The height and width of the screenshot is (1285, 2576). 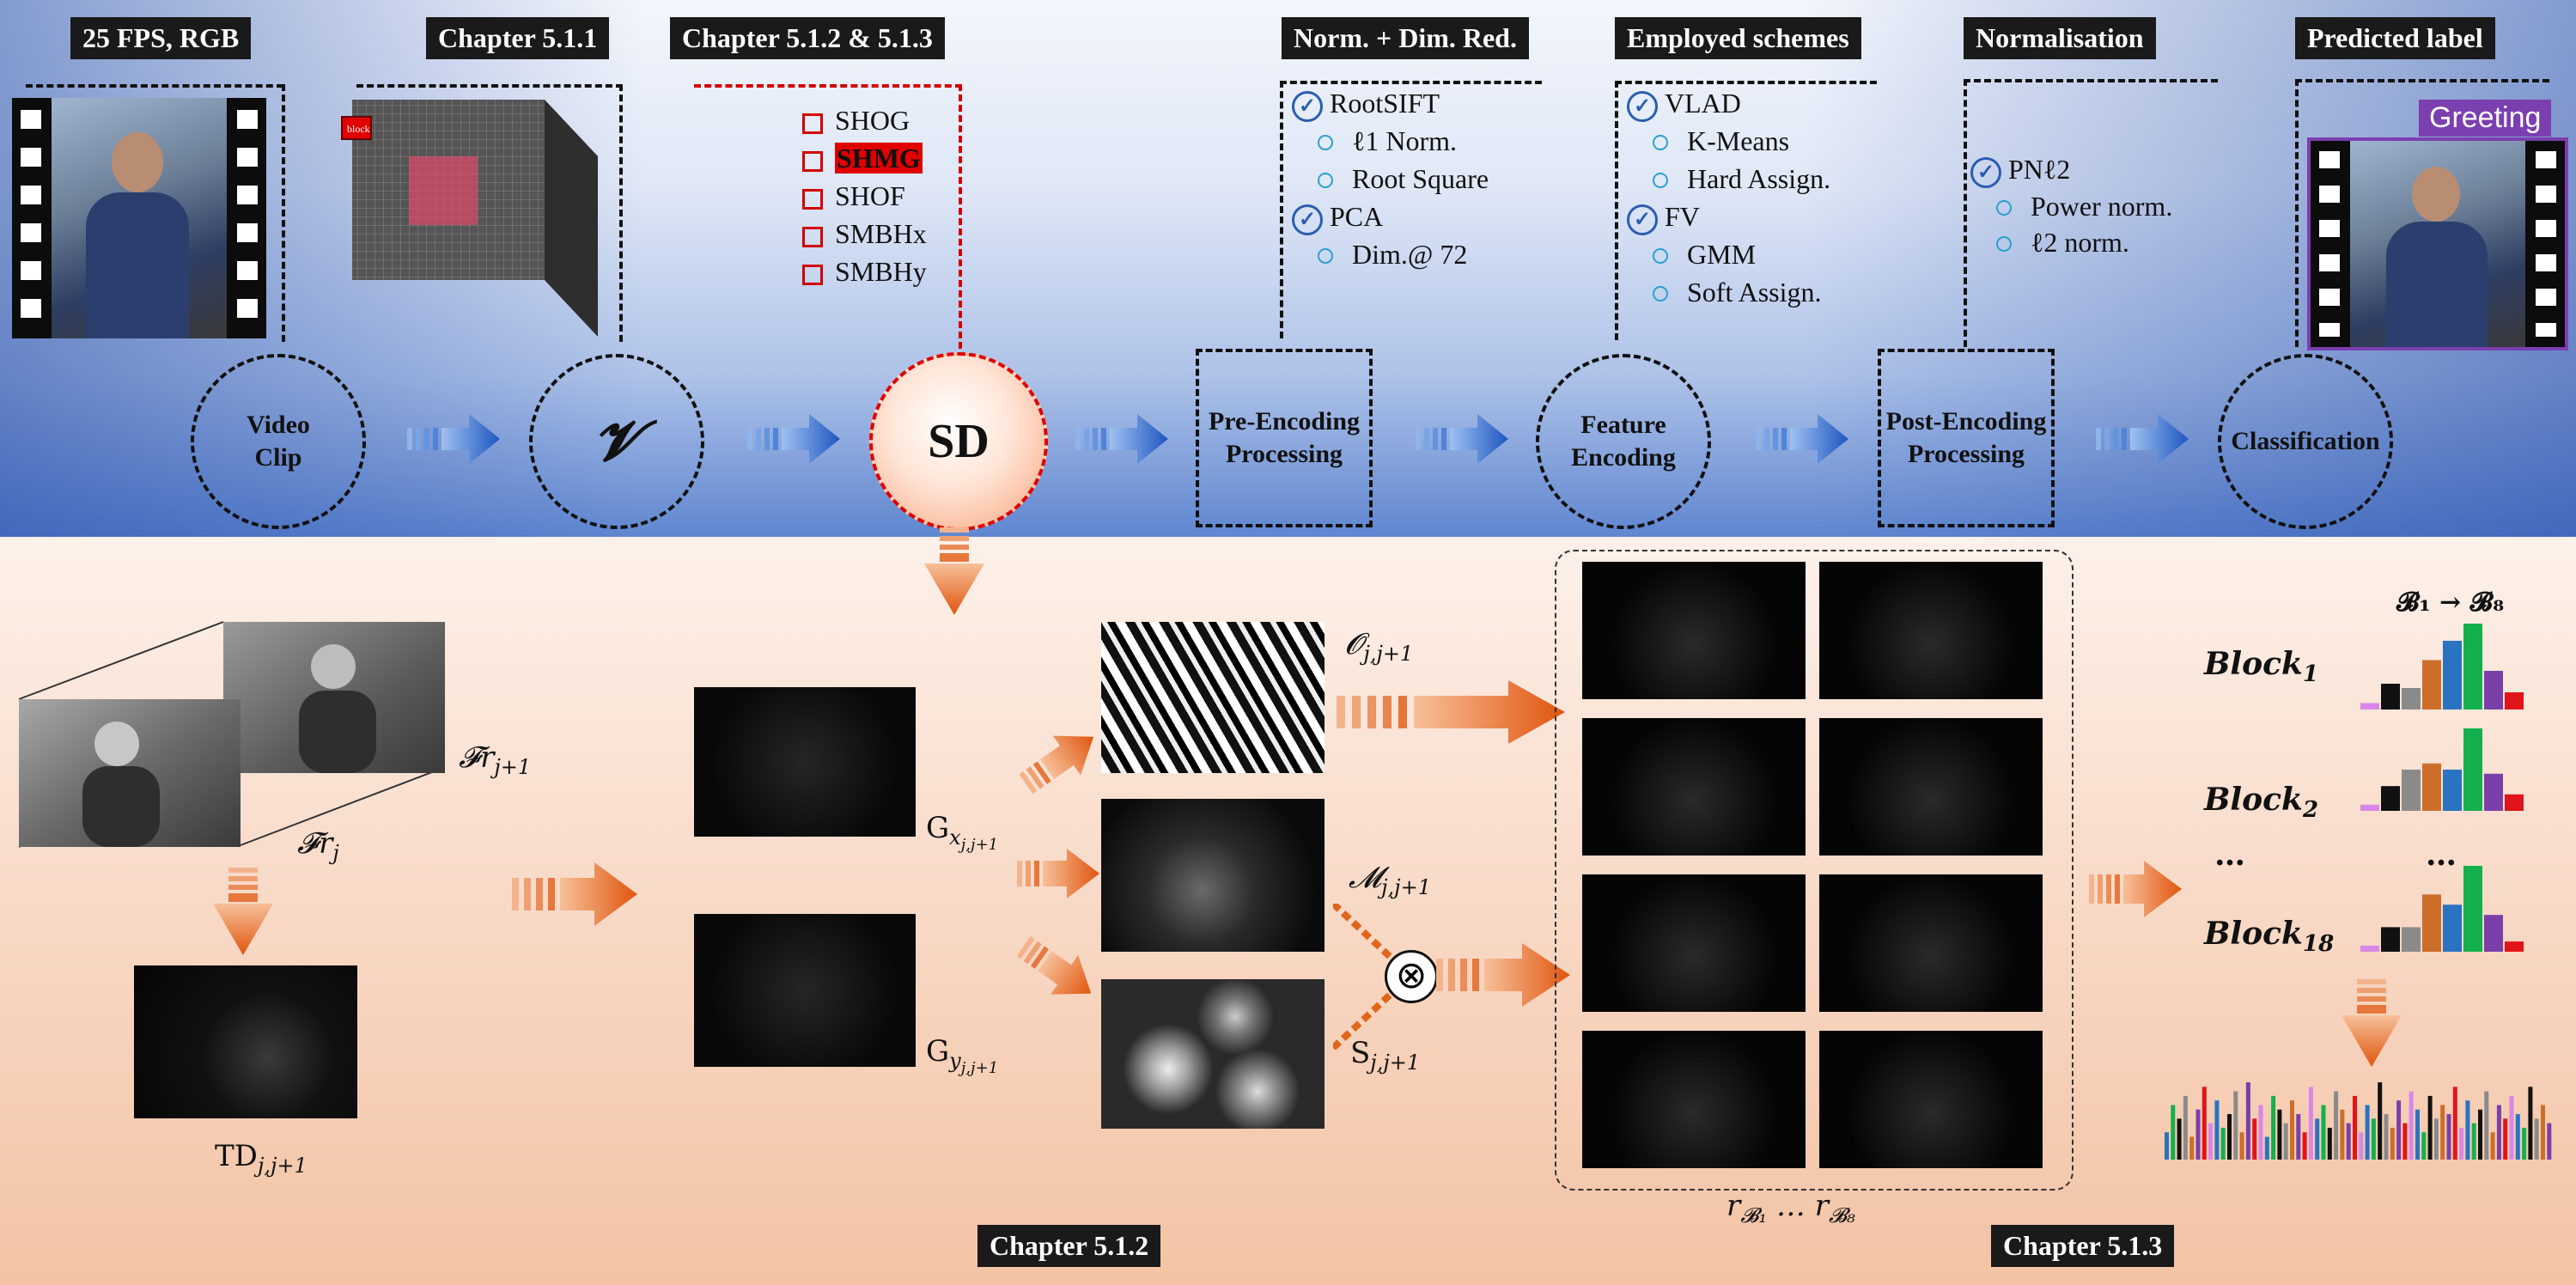 I want to click on descriptor-item: SMBHx, so click(x=864, y=234).